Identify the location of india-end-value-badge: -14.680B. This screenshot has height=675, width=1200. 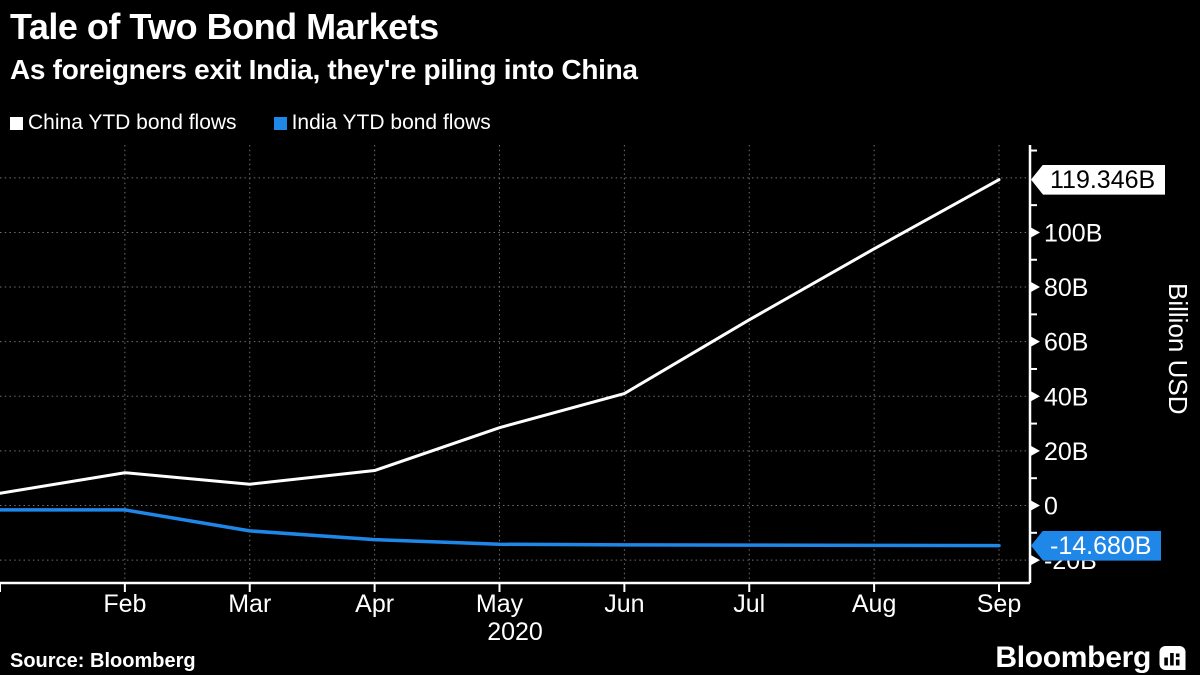
(1096, 545).